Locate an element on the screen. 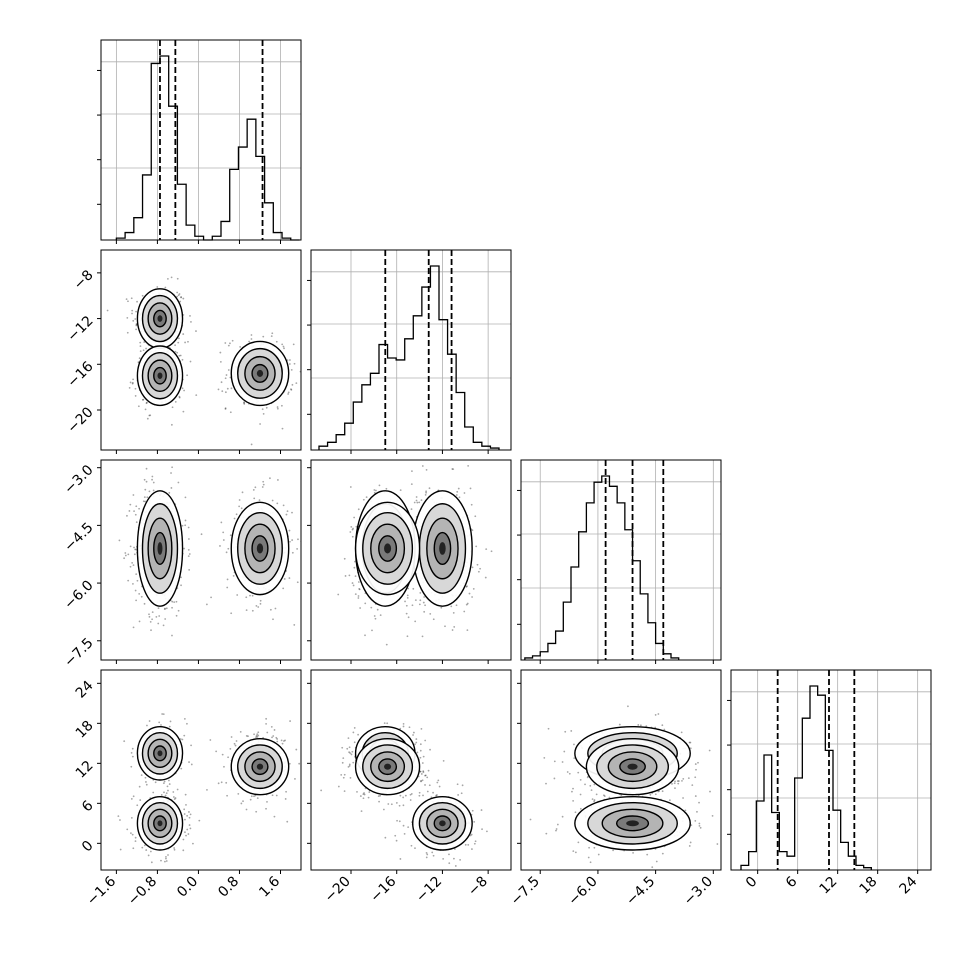  histogram-panel-4: 0 6 12 18 24 is located at coordinates (829, 783).